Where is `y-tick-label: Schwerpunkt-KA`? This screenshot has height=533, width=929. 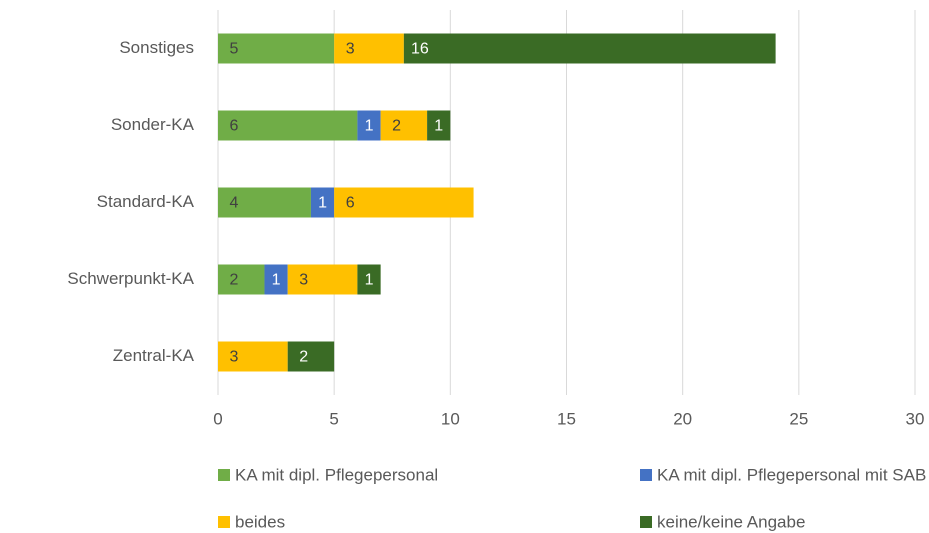 y-tick-label: Schwerpunkt-KA is located at coordinates (130, 278).